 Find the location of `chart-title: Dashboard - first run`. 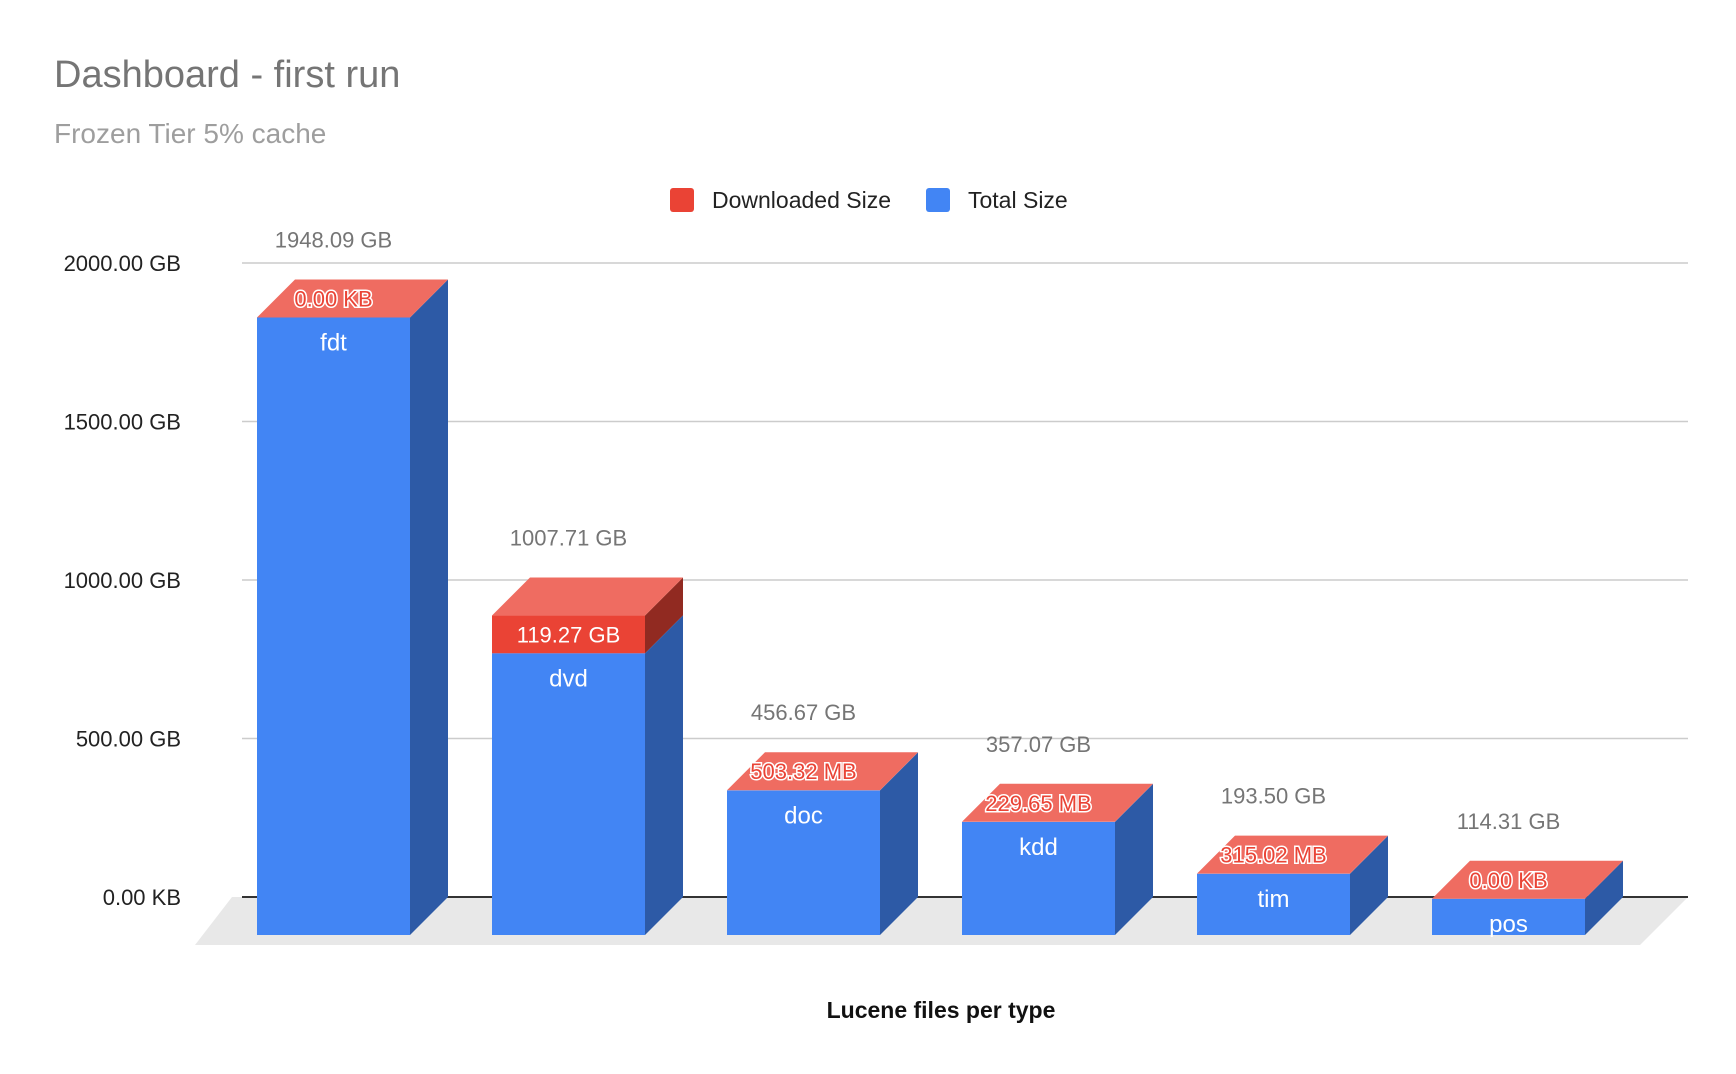

chart-title: Dashboard - first run is located at coordinates (227, 75).